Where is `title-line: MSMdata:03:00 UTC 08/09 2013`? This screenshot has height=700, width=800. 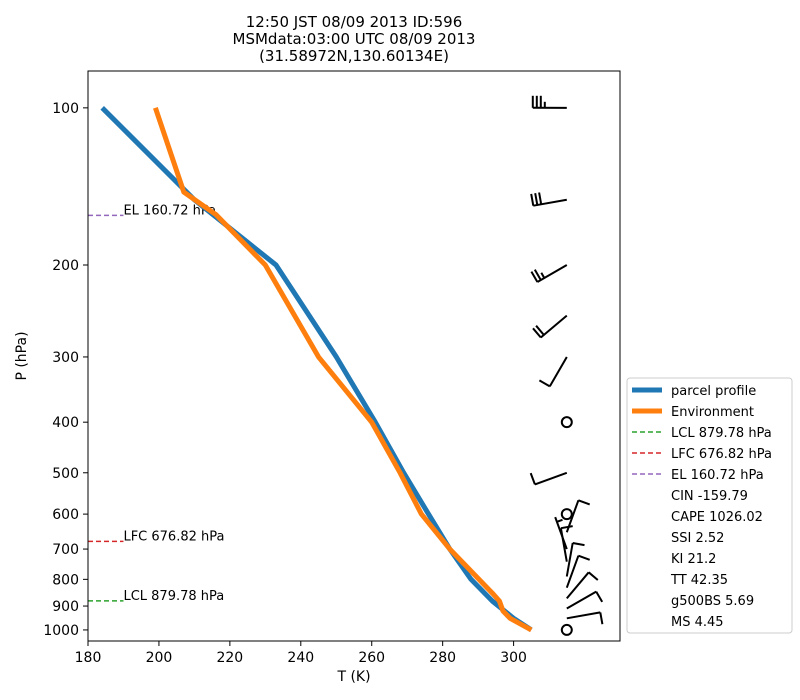
title-line: MSMdata:03:00 UTC 08/09 2013 is located at coordinates (354, 39).